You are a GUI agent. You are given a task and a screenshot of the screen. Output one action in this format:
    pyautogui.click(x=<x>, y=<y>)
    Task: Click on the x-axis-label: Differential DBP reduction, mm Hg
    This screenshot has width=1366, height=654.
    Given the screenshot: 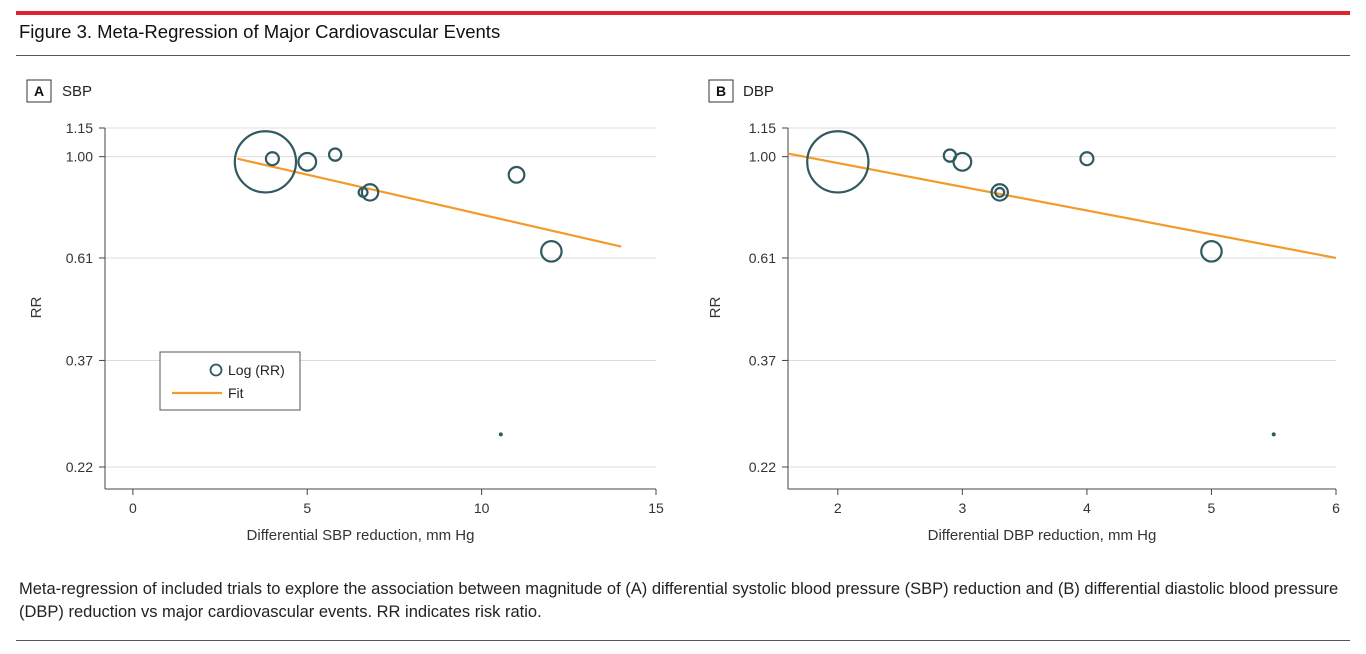 What is the action you would take?
    pyautogui.click(x=1042, y=535)
    